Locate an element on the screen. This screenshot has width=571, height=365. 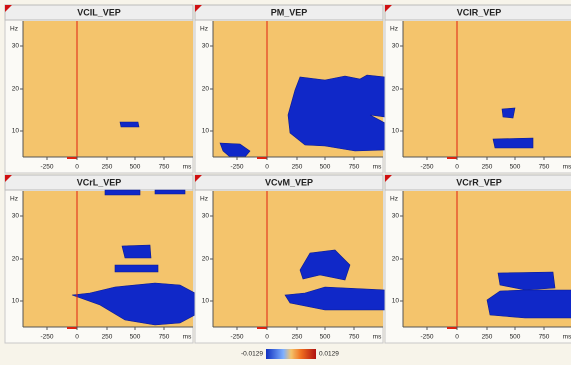
colorbar: -0.0129 0.0129 is located at coordinates (290, 354).